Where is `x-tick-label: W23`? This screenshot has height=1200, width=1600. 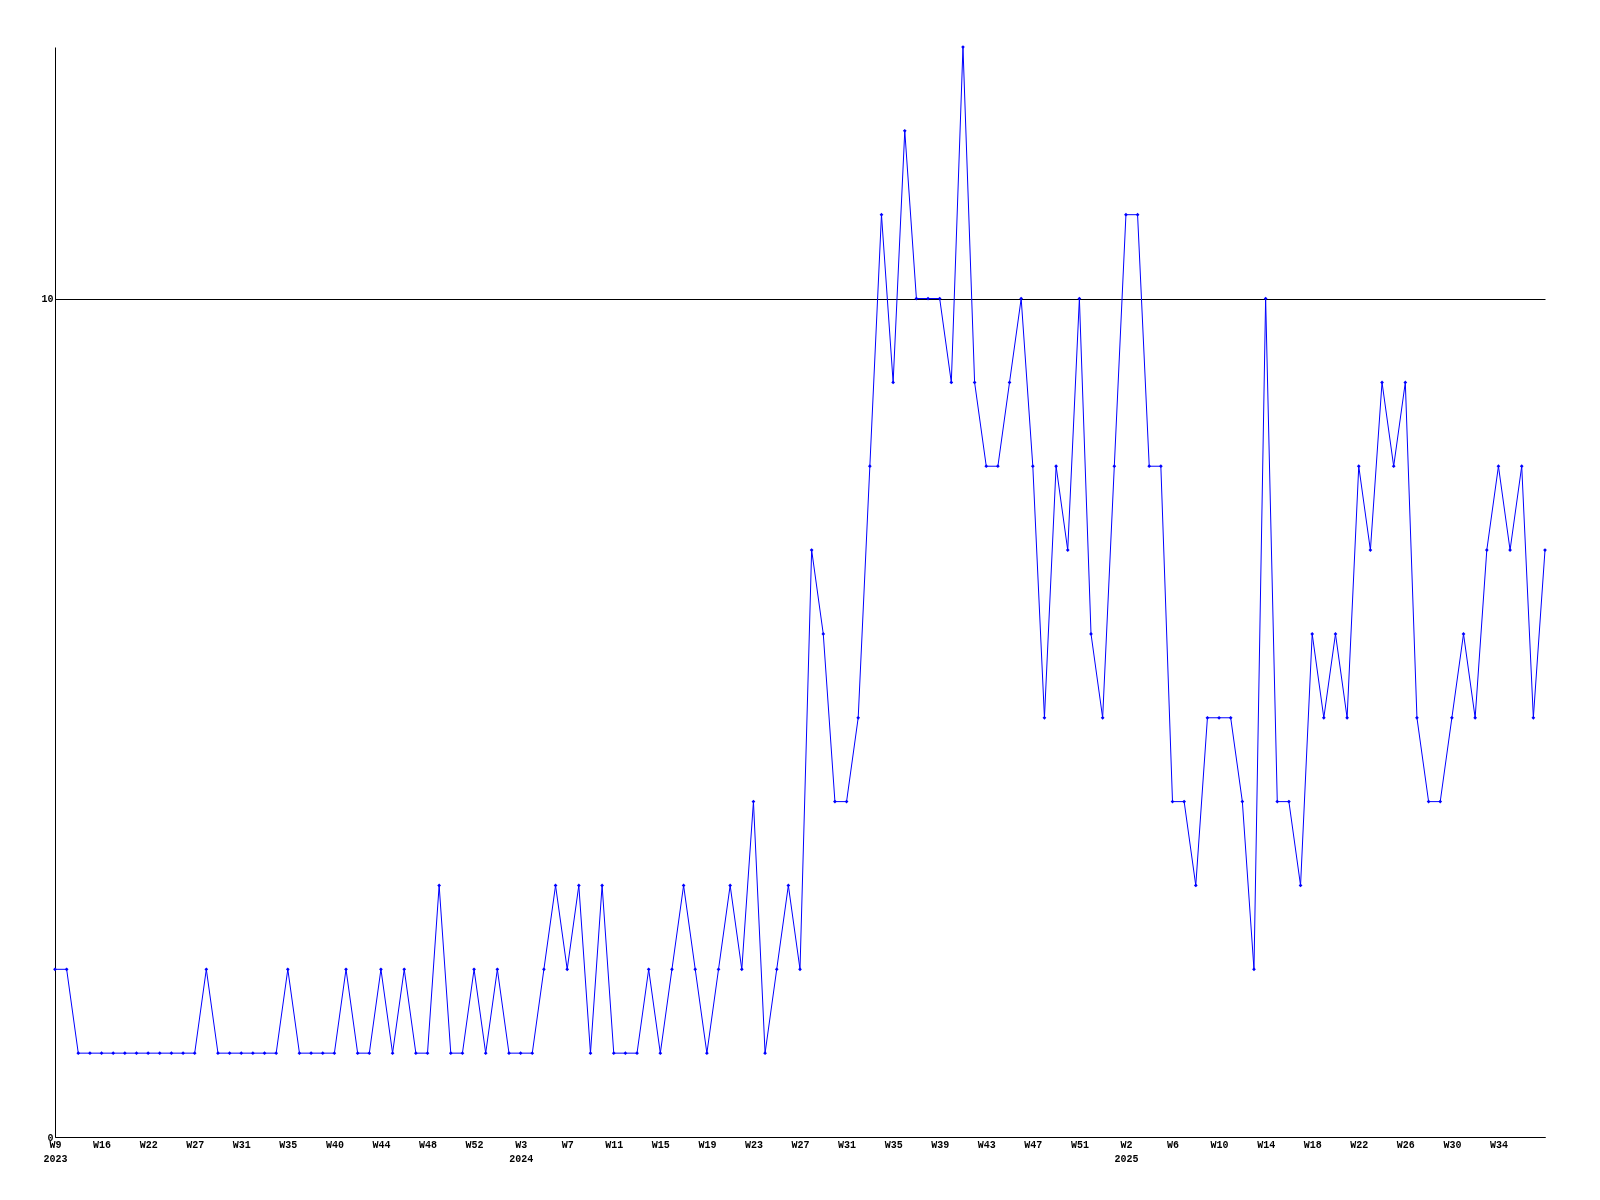
x-tick-label: W23 is located at coordinates (753, 1145).